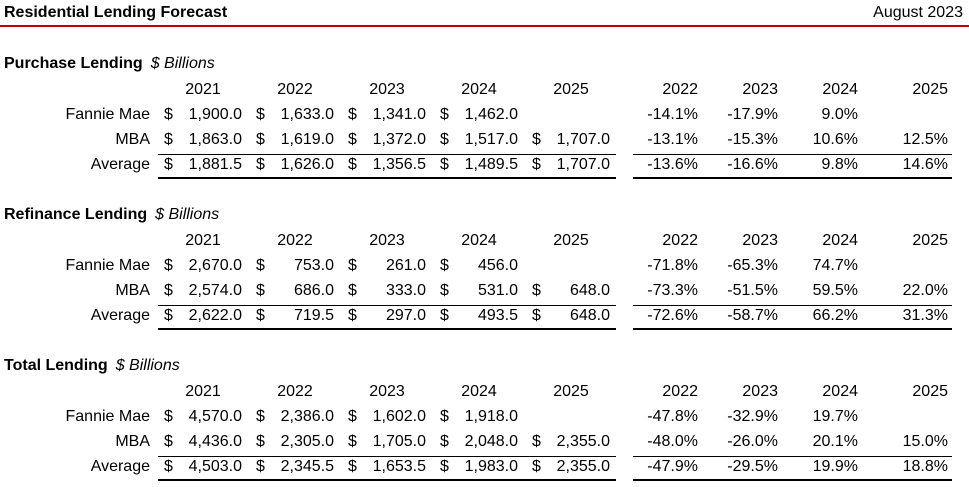 The image size is (969, 487). What do you see at coordinates (215, 315) in the screenshot?
I see `amount: 2,622.0` at bounding box center [215, 315].